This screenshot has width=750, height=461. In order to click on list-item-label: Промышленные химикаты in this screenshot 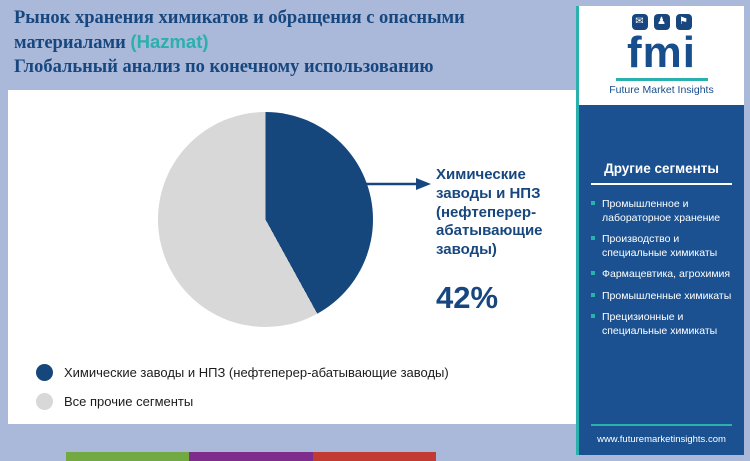, I will do `click(667, 295)`.